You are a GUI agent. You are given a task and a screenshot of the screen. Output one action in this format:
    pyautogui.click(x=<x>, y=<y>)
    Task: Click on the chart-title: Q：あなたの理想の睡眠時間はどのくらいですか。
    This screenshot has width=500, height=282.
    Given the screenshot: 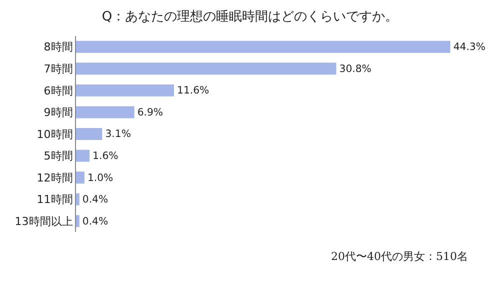 What is the action you would take?
    pyautogui.click(x=250, y=16)
    